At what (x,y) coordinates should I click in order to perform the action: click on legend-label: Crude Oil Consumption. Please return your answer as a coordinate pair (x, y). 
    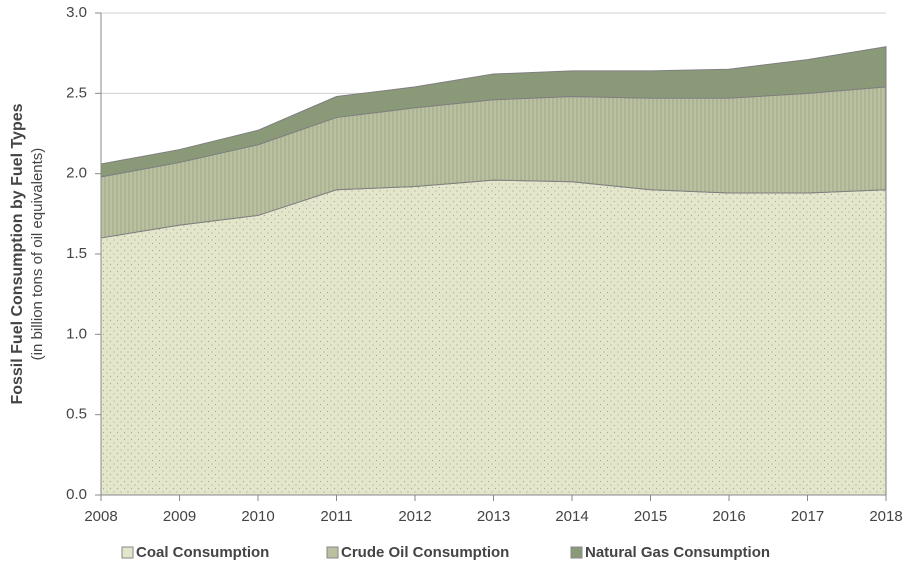
    Looking at the image, I should click on (425, 552).